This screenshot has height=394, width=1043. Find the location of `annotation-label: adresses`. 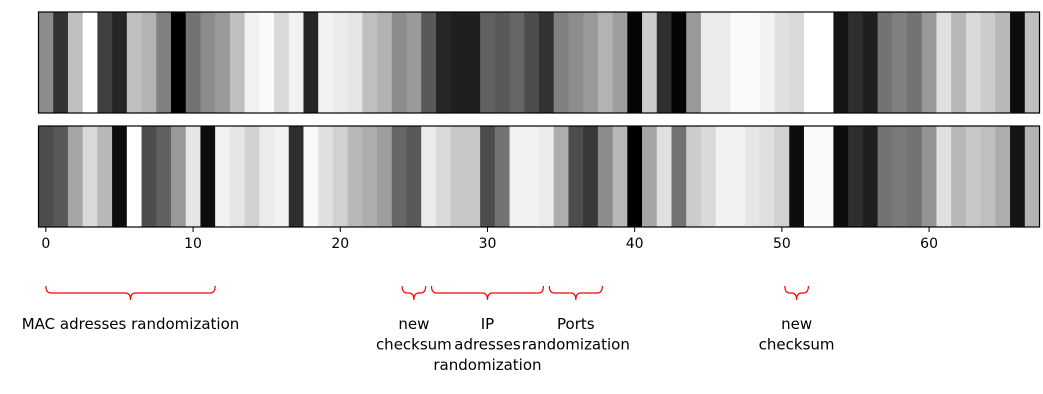

annotation-label: adresses is located at coordinates (487, 345).